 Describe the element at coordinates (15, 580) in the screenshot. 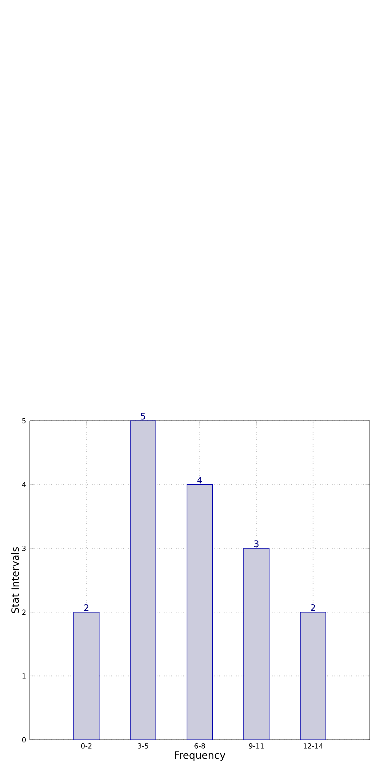

I see `y-axis-title: Stat Intervals` at that location.